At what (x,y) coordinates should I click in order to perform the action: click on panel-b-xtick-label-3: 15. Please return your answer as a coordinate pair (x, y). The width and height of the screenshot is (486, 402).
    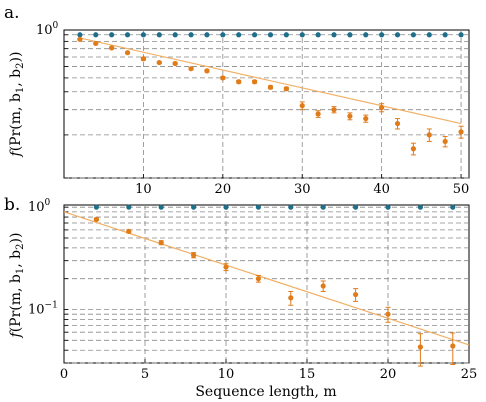
    Looking at the image, I should click on (307, 374).